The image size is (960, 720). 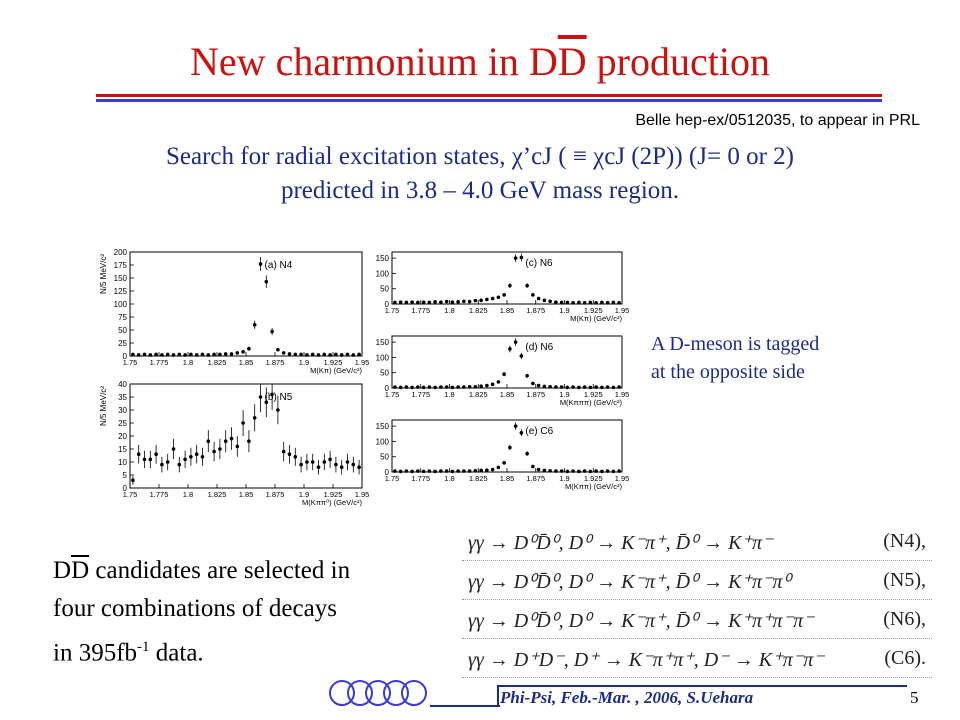 What do you see at coordinates (507, 394) in the screenshot?
I see `x-tick-label: 1.85` at bounding box center [507, 394].